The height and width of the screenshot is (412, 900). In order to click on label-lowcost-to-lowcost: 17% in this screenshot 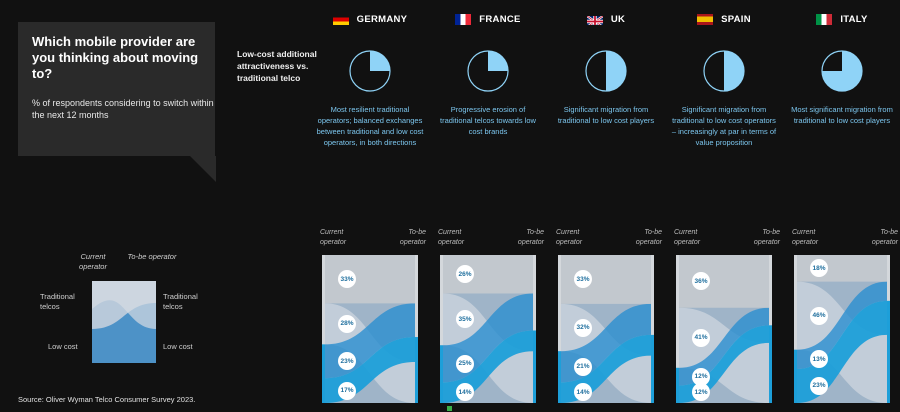, I will do `click(347, 390)`.